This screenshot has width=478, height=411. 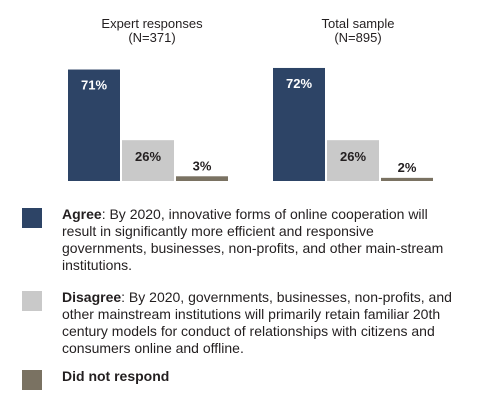 What do you see at coordinates (358, 23) in the screenshot?
I see `panel-title-text: Total sample` at bounding box center [358, 23].